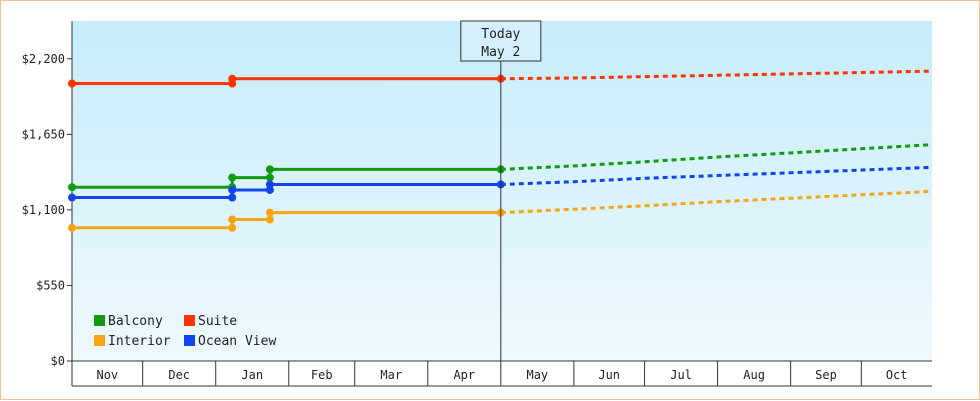 Image resolution: width=980 pixels, height=401 pixels. I want to click on series-suite, so click(500, 78).